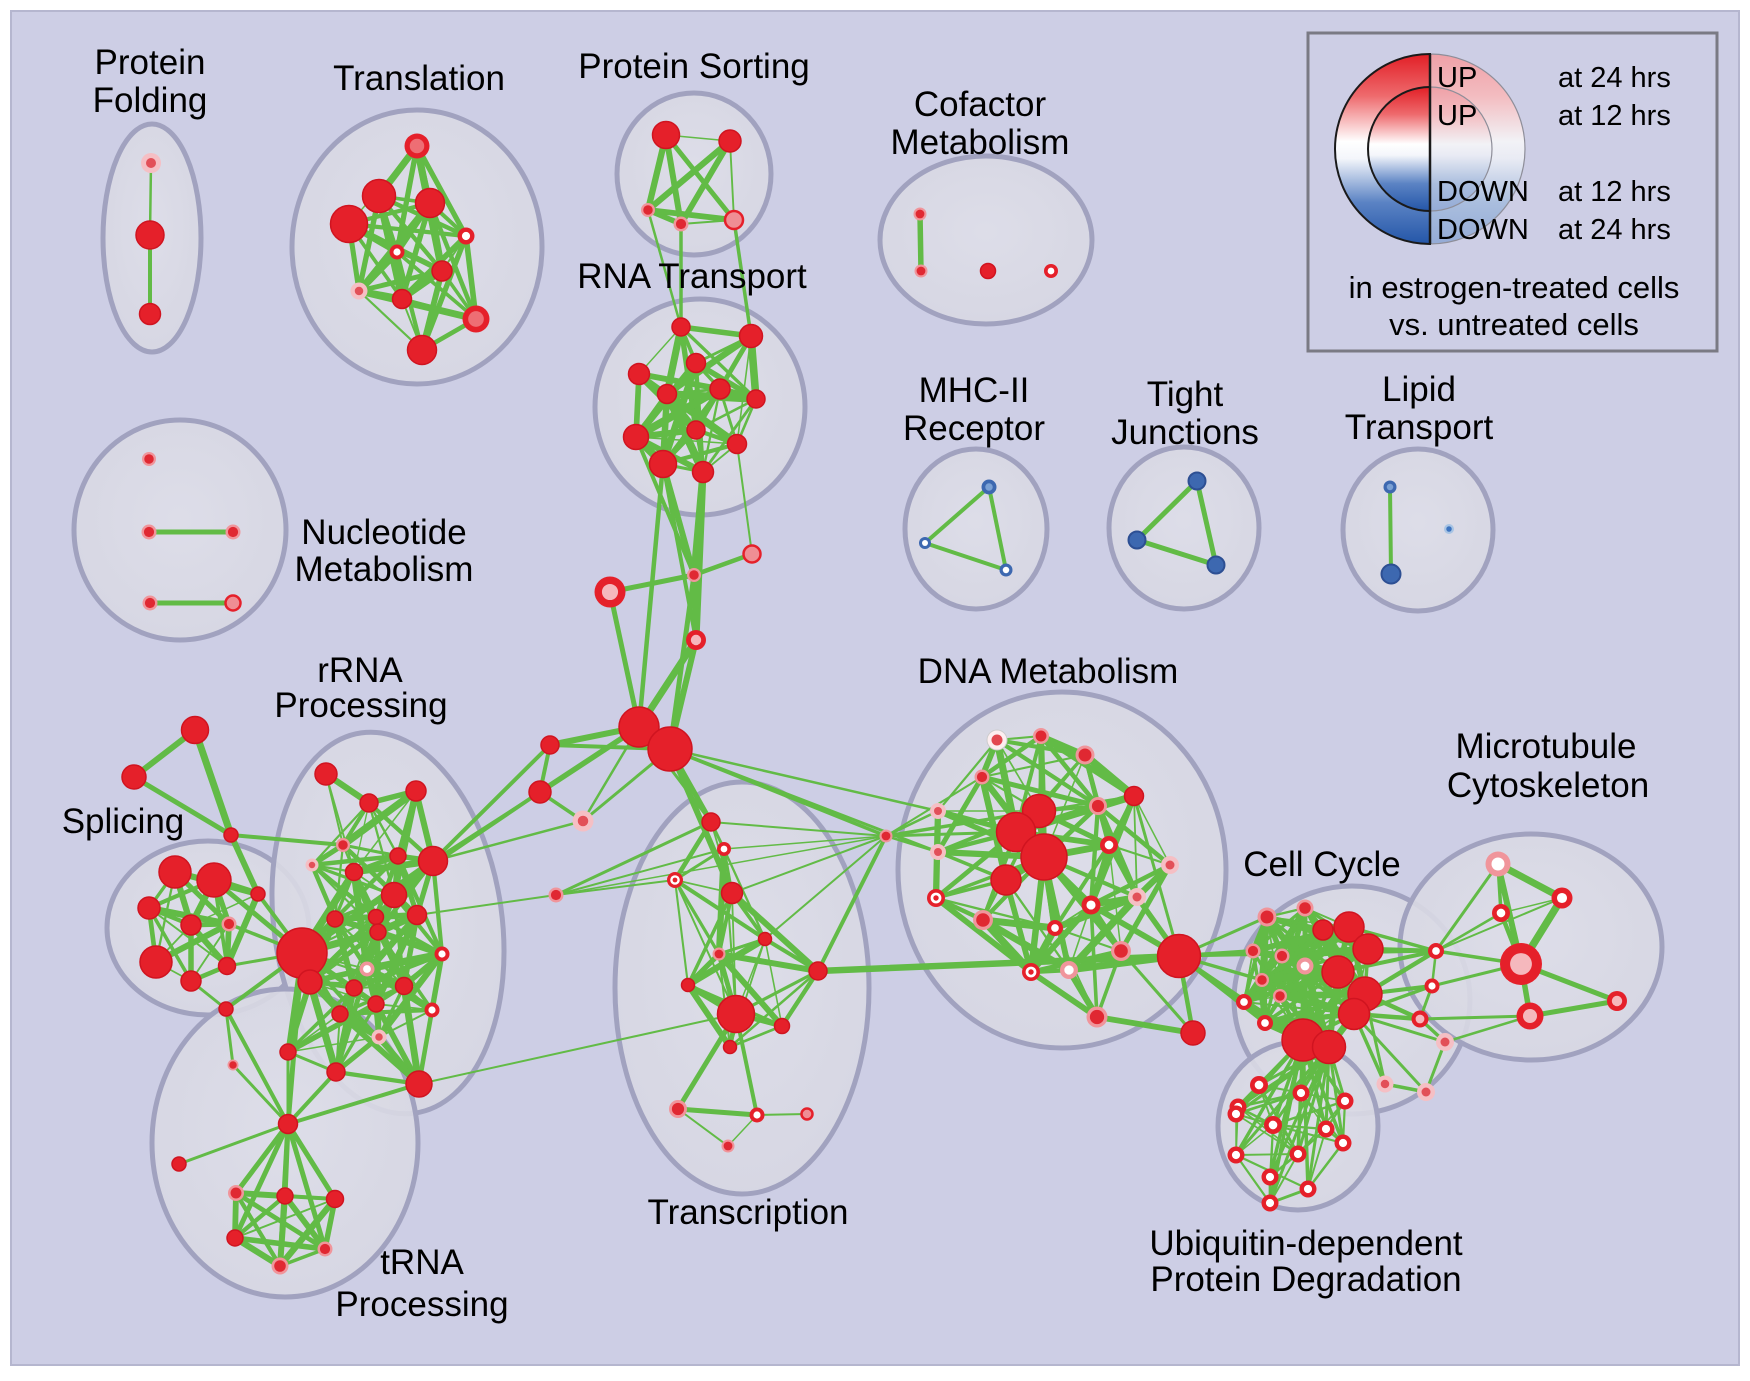 This screenshot has width=1750, height=1381. Describe the element at coordinates (692, 276) in the screenshot. I see `svg-text: RNA Transport` at that location.